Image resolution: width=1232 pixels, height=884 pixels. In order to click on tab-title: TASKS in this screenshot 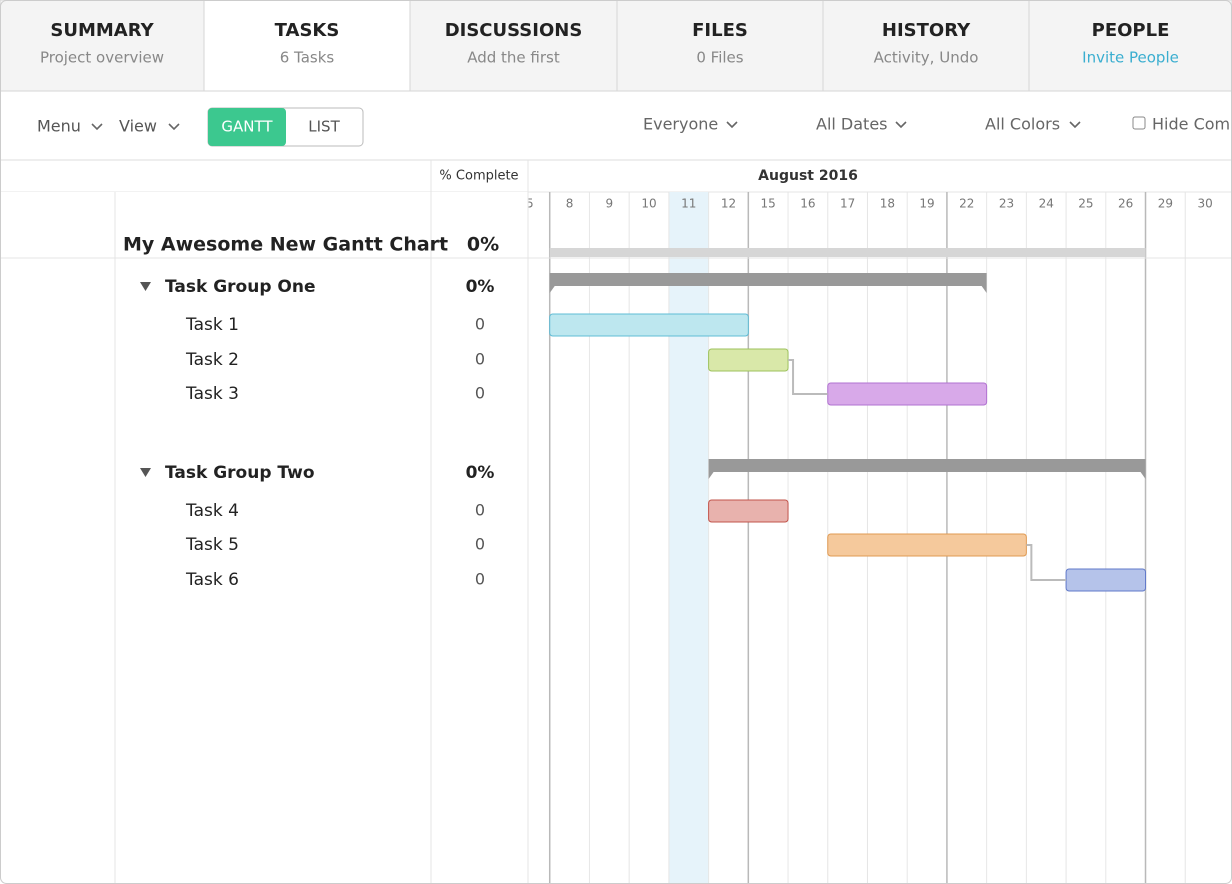, I will do `click(307, 30)`.